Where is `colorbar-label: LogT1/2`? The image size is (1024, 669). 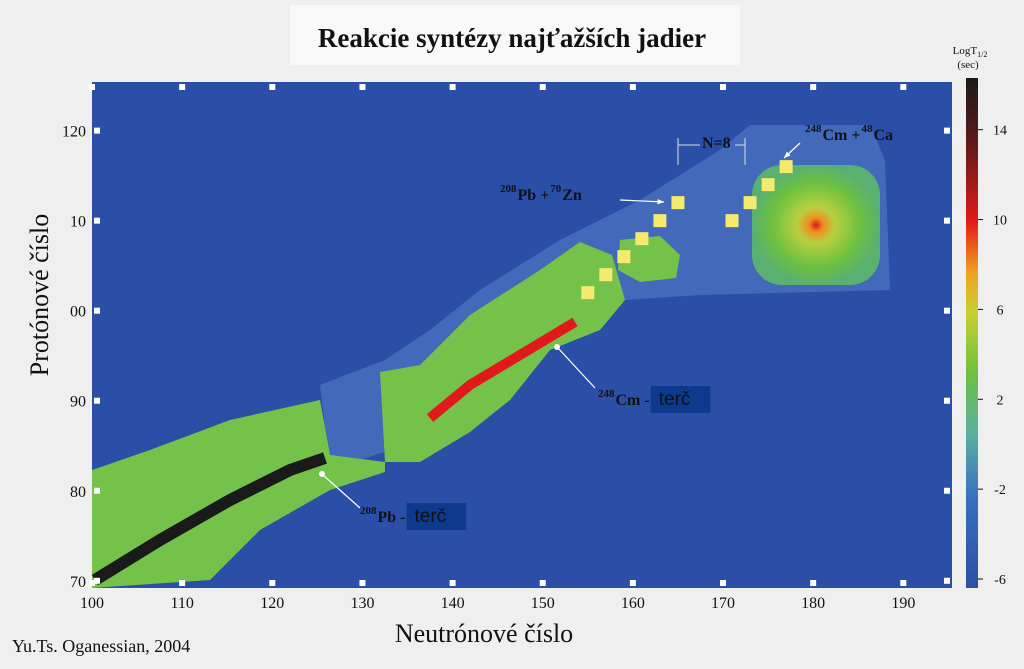 colorbar-label: LogT1/2 is located at coordinates (970, 52).